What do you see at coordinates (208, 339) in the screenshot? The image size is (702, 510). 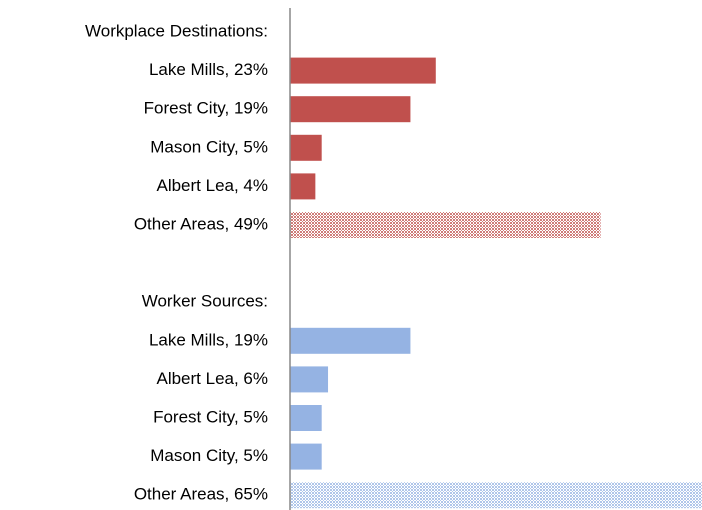 I see `category-label: Lake Mills, 19%` at bounding box center [208, 339].